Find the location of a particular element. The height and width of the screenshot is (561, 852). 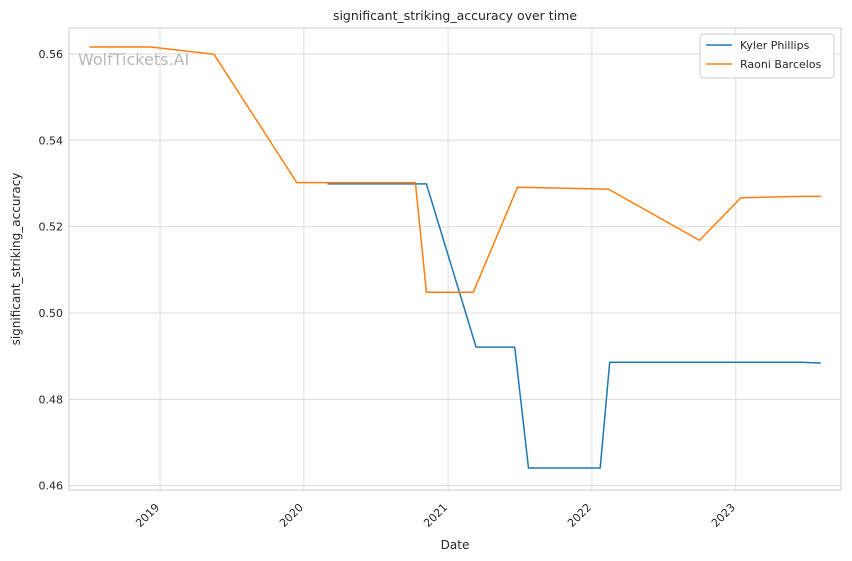

chart-title: significant_striking_accuracy over time is located at coordinates (455, 15).